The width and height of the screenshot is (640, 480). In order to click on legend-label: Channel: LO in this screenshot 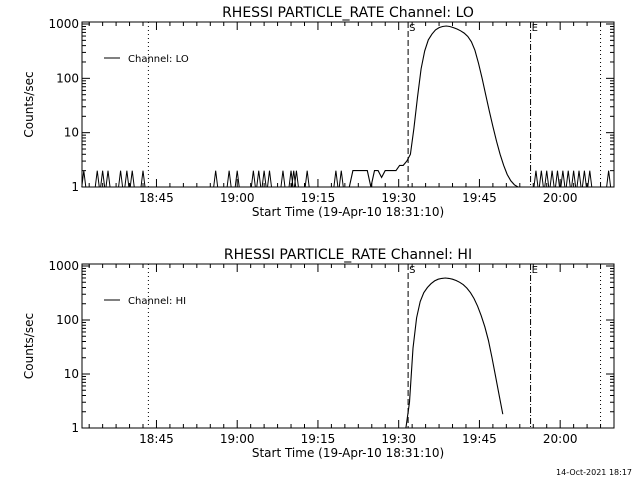, I will do `click(158, 59)`.